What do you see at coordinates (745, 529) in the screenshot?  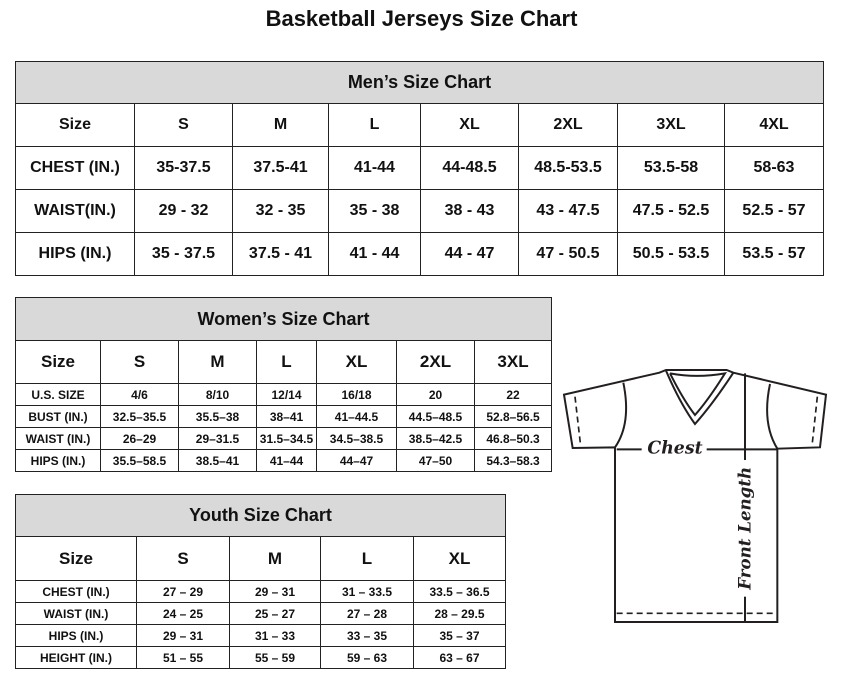 I see `front-length-label: Front Length` at bounding box center [745, 529].